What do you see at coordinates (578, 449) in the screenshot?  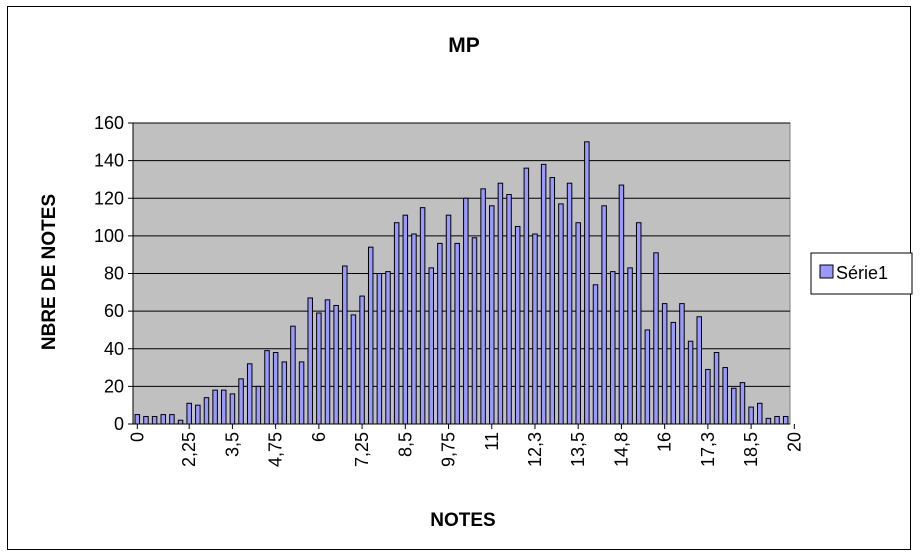 I see `x-tick-label: 13,5` at bounding box center [578, 449].